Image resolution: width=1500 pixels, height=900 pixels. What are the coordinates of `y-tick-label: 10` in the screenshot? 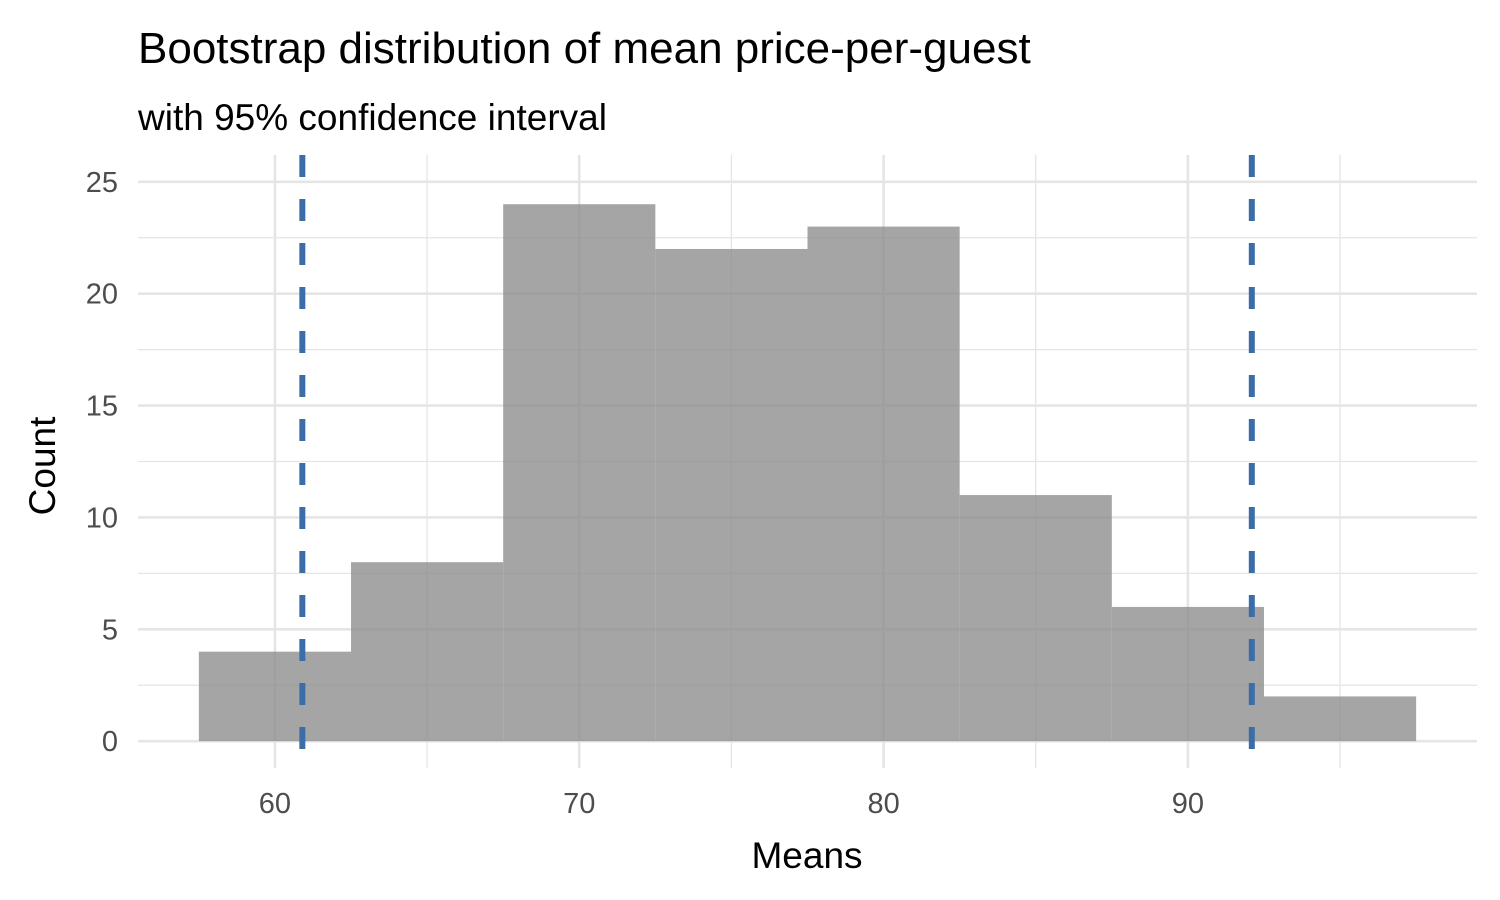 It's located at (102, 518).